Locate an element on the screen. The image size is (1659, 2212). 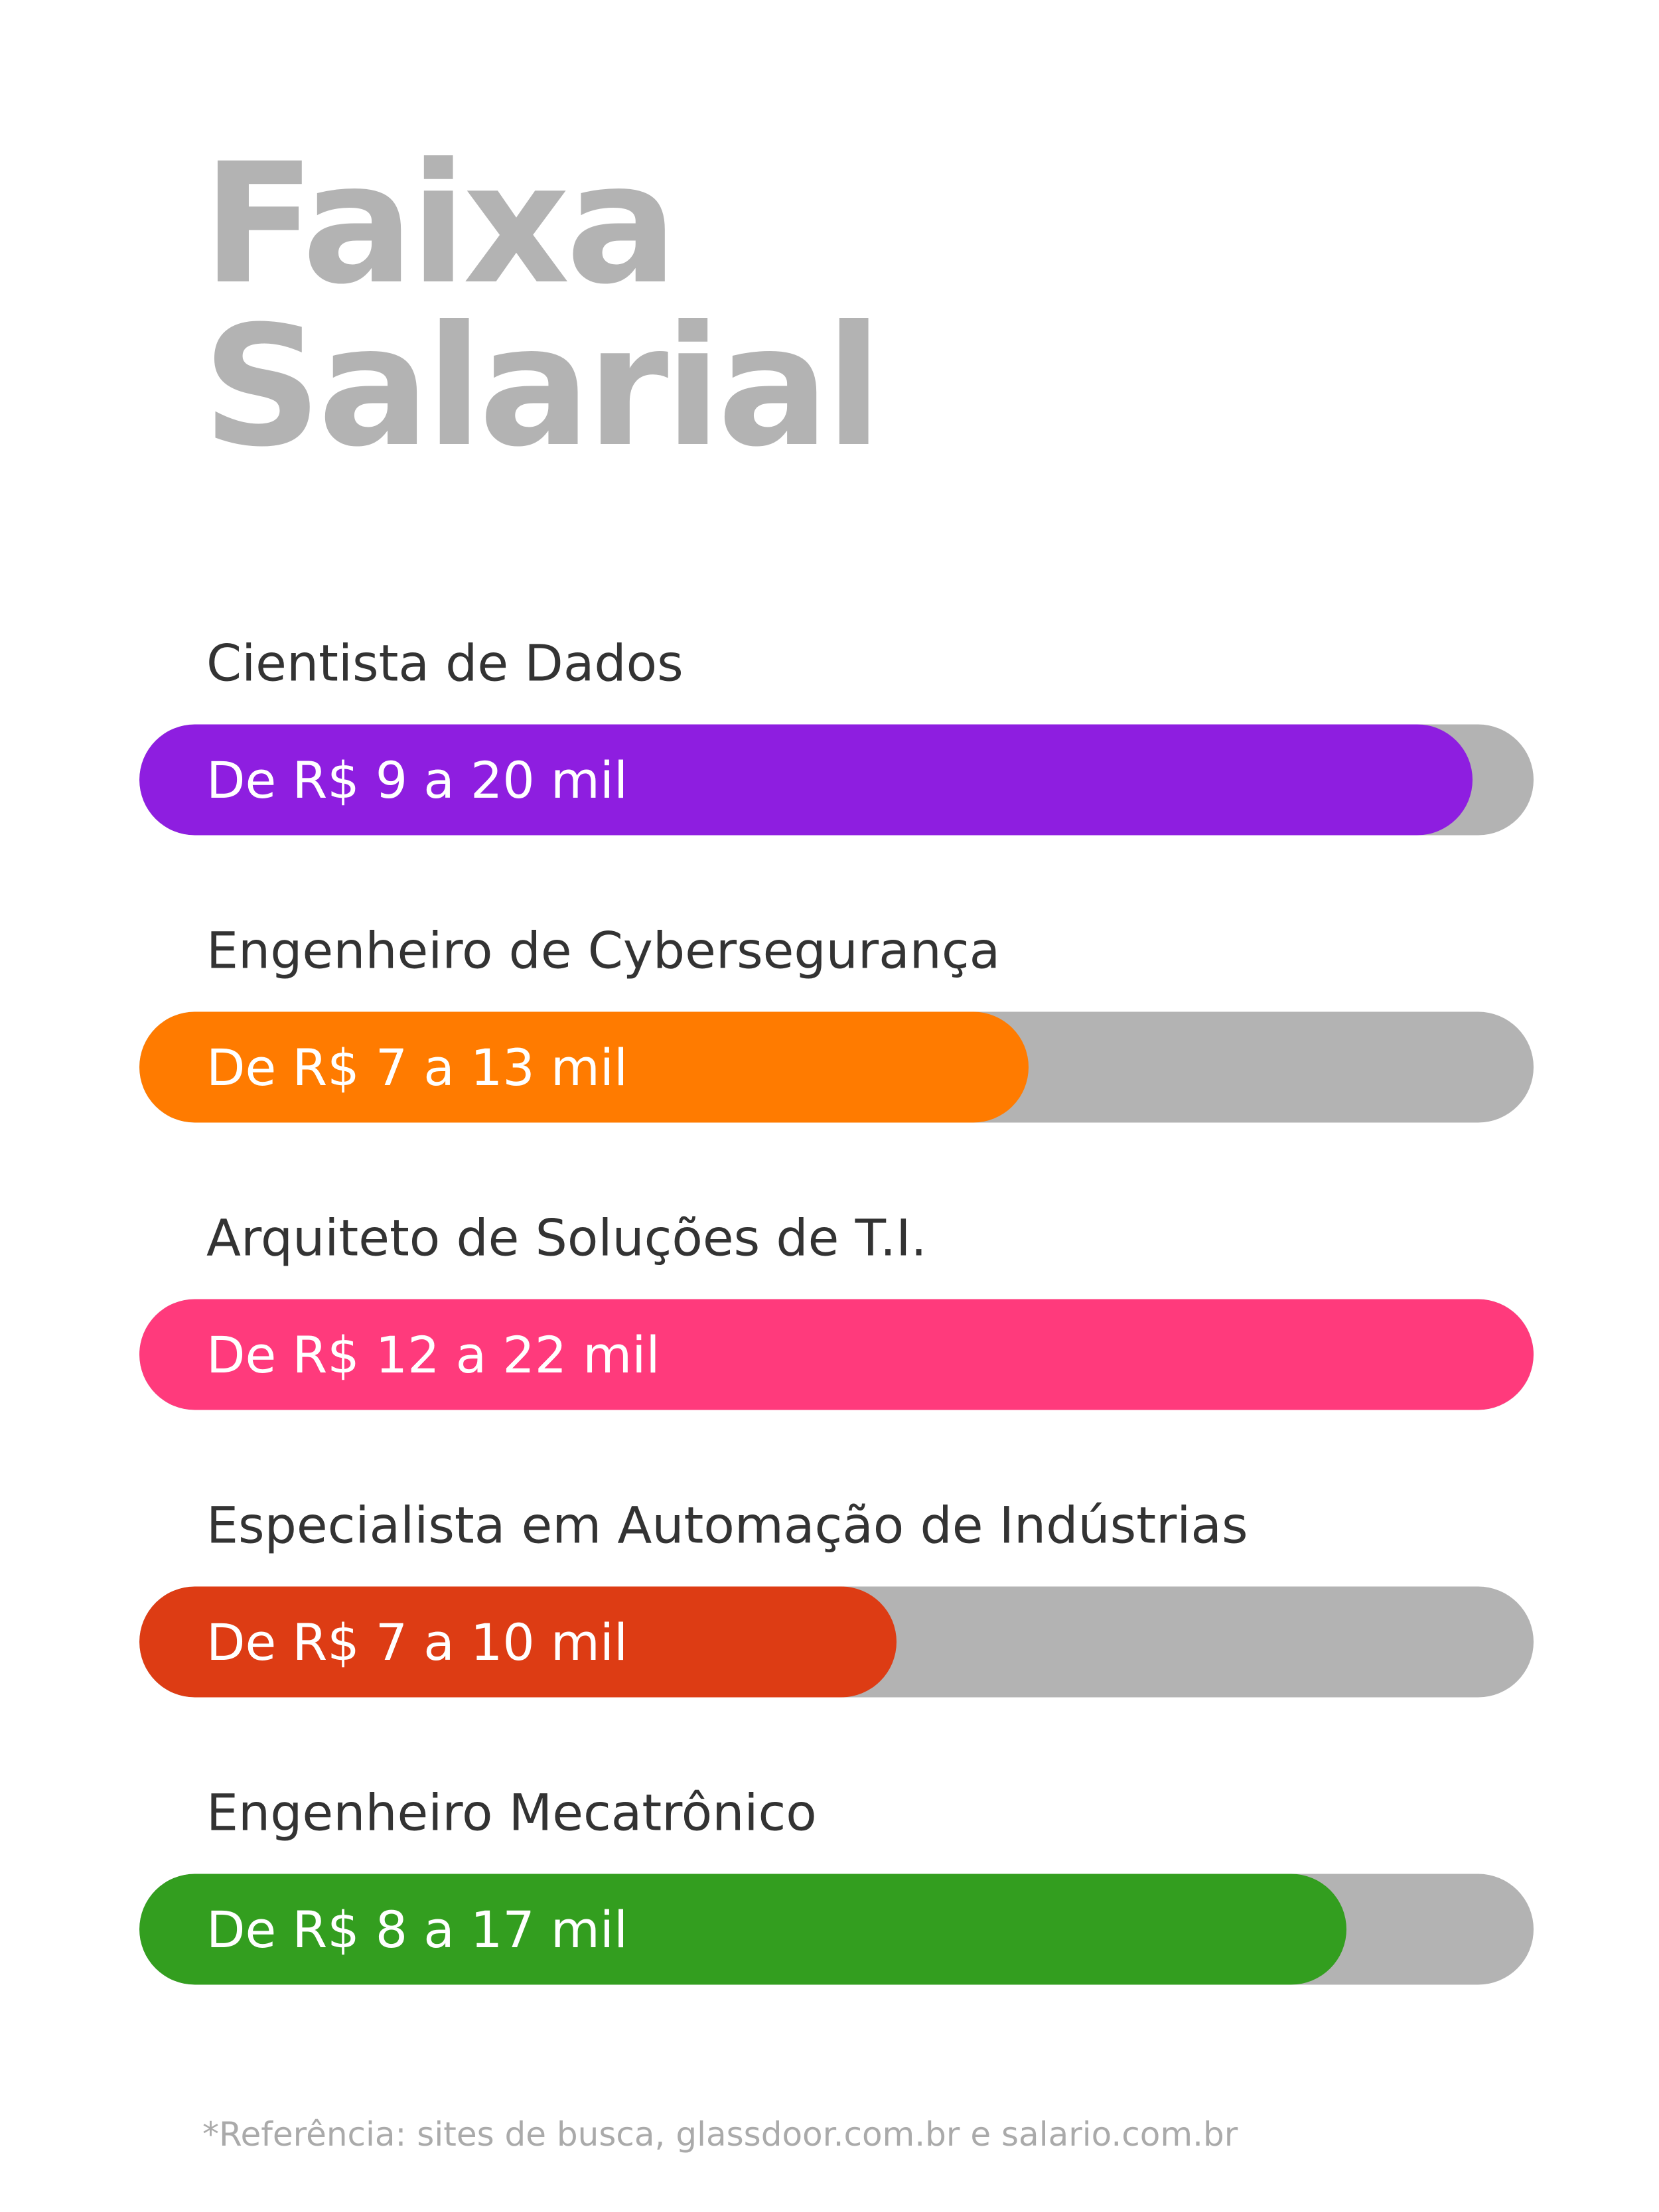
bar-track: De R$ 9 a 20 mil is located at coordinates (836, 780).